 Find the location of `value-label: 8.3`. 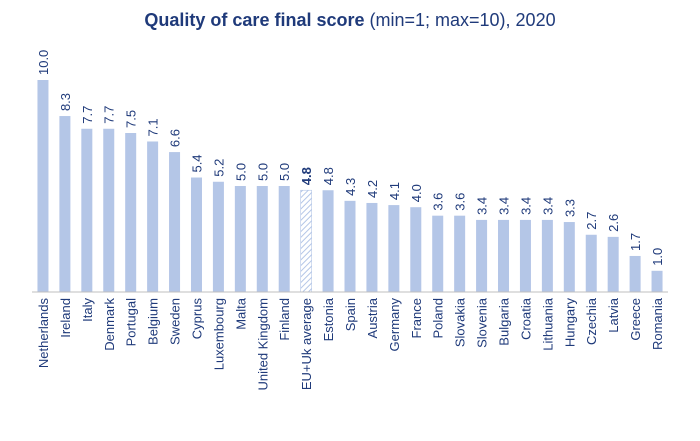

value-label: 8.3 is located at coordinates (65, 102).